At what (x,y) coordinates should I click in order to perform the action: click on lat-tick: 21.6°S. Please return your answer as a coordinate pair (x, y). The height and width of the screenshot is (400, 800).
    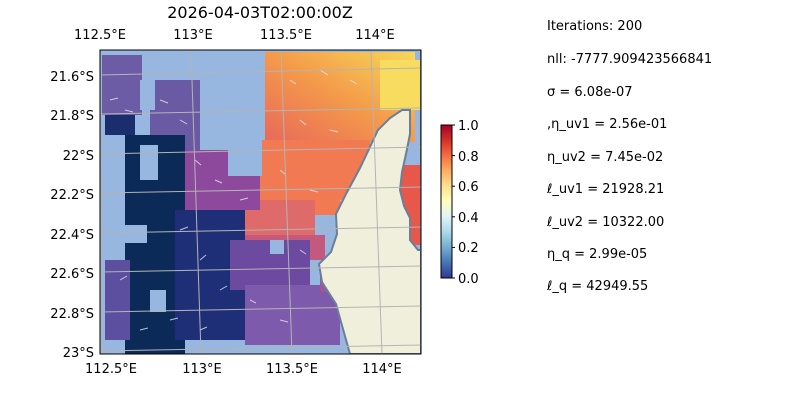
    Looking at the image, I should click on (72, 77).